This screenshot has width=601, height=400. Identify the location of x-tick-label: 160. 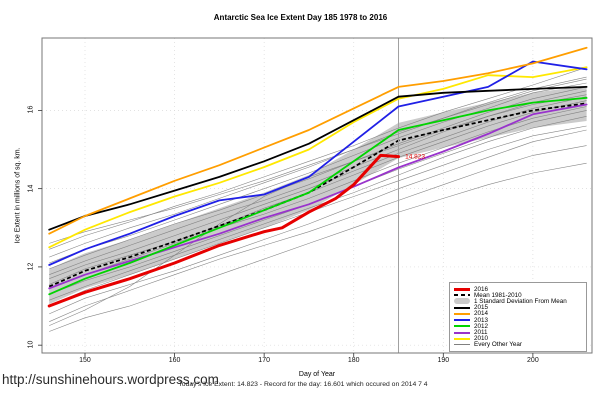
(174, 360).